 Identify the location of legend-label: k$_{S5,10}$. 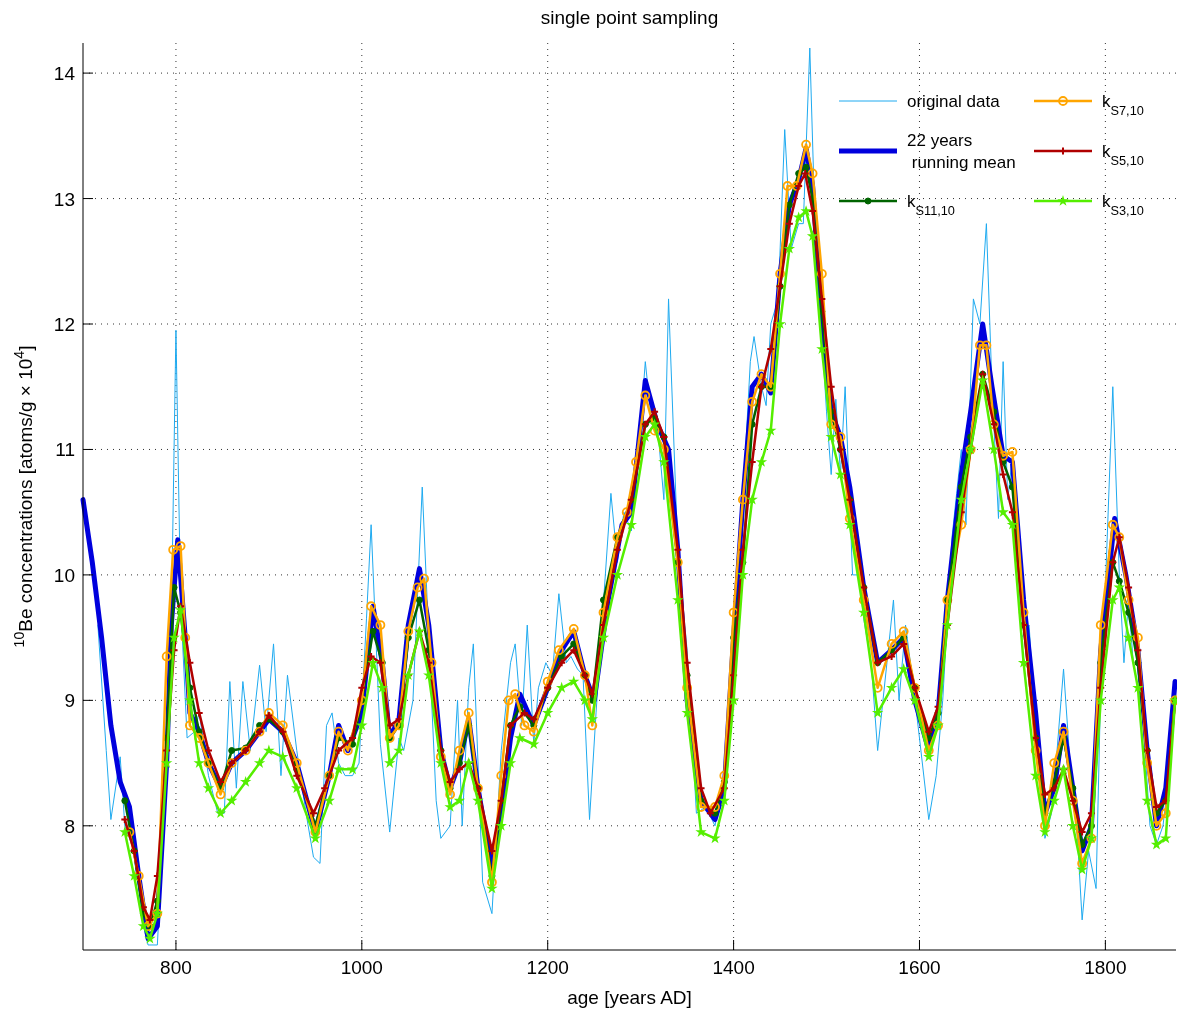
(1123, 155).